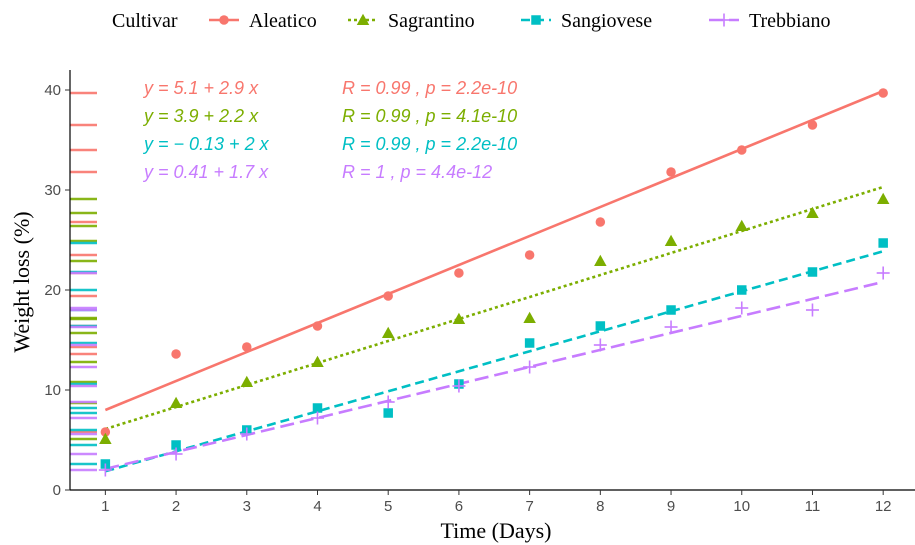 This screenshot has height=545, width=915. I want to click on x-tick-label: 3, so click(247, 506).